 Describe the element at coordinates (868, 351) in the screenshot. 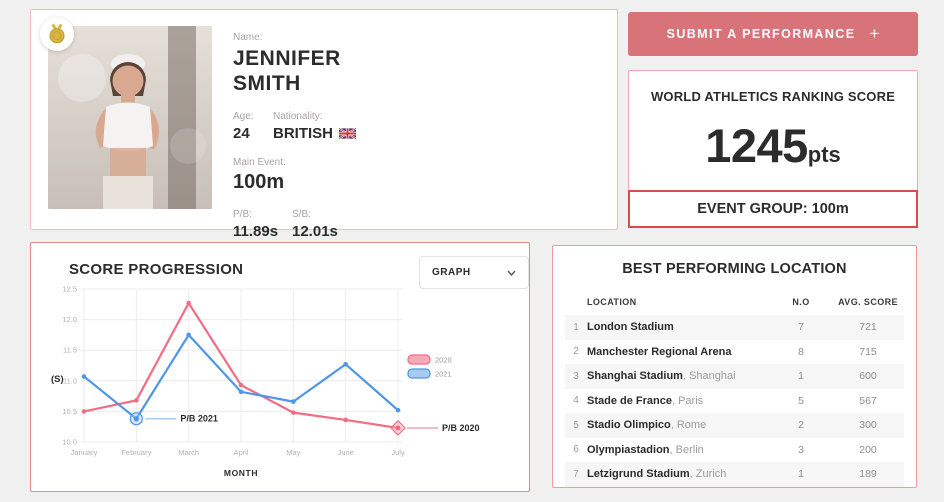

I see `row-avg-score: 715` at that location.